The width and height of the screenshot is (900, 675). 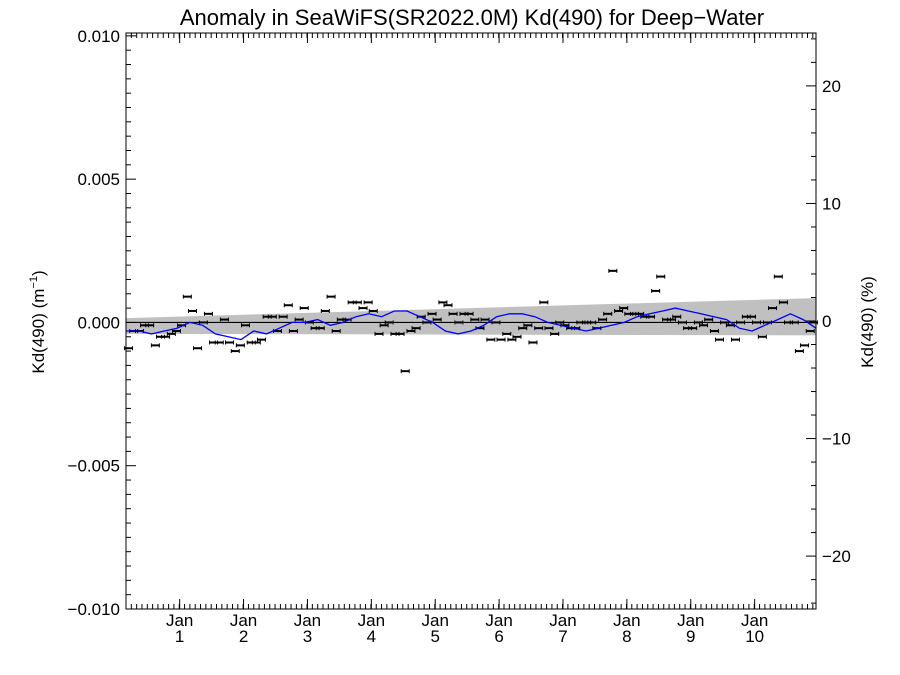 I want to click on x-tick-label-year: 7, so click(x=562, y=636).